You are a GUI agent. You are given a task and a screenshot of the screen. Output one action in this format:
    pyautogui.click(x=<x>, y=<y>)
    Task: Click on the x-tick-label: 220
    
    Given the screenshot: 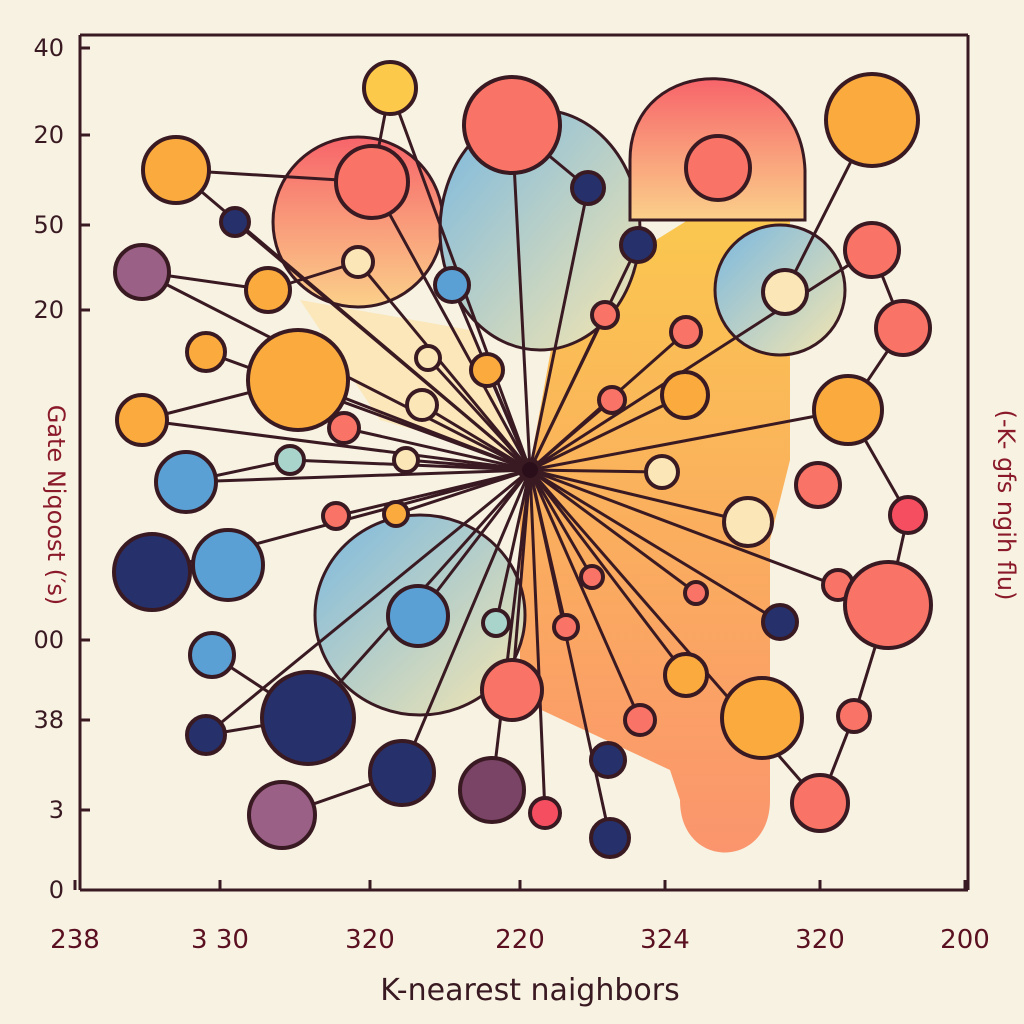 What is the action you would take?
    pyautogui.click(x=520, y=940)
    